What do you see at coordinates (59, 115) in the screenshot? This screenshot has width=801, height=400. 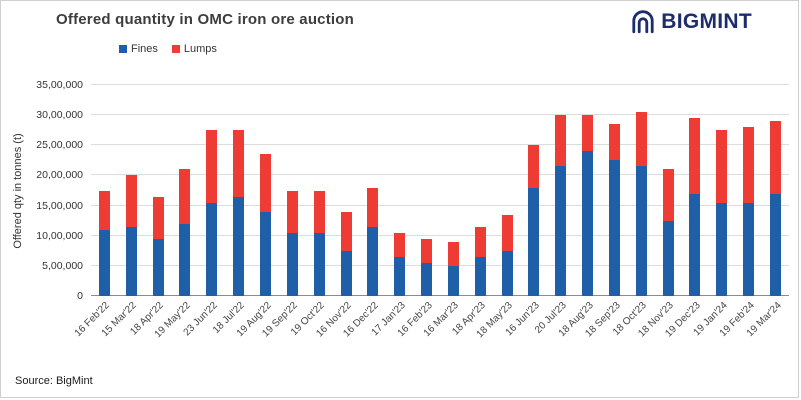 I see `y-tick-label: 30,00,000` at bounding box center [59, 115].